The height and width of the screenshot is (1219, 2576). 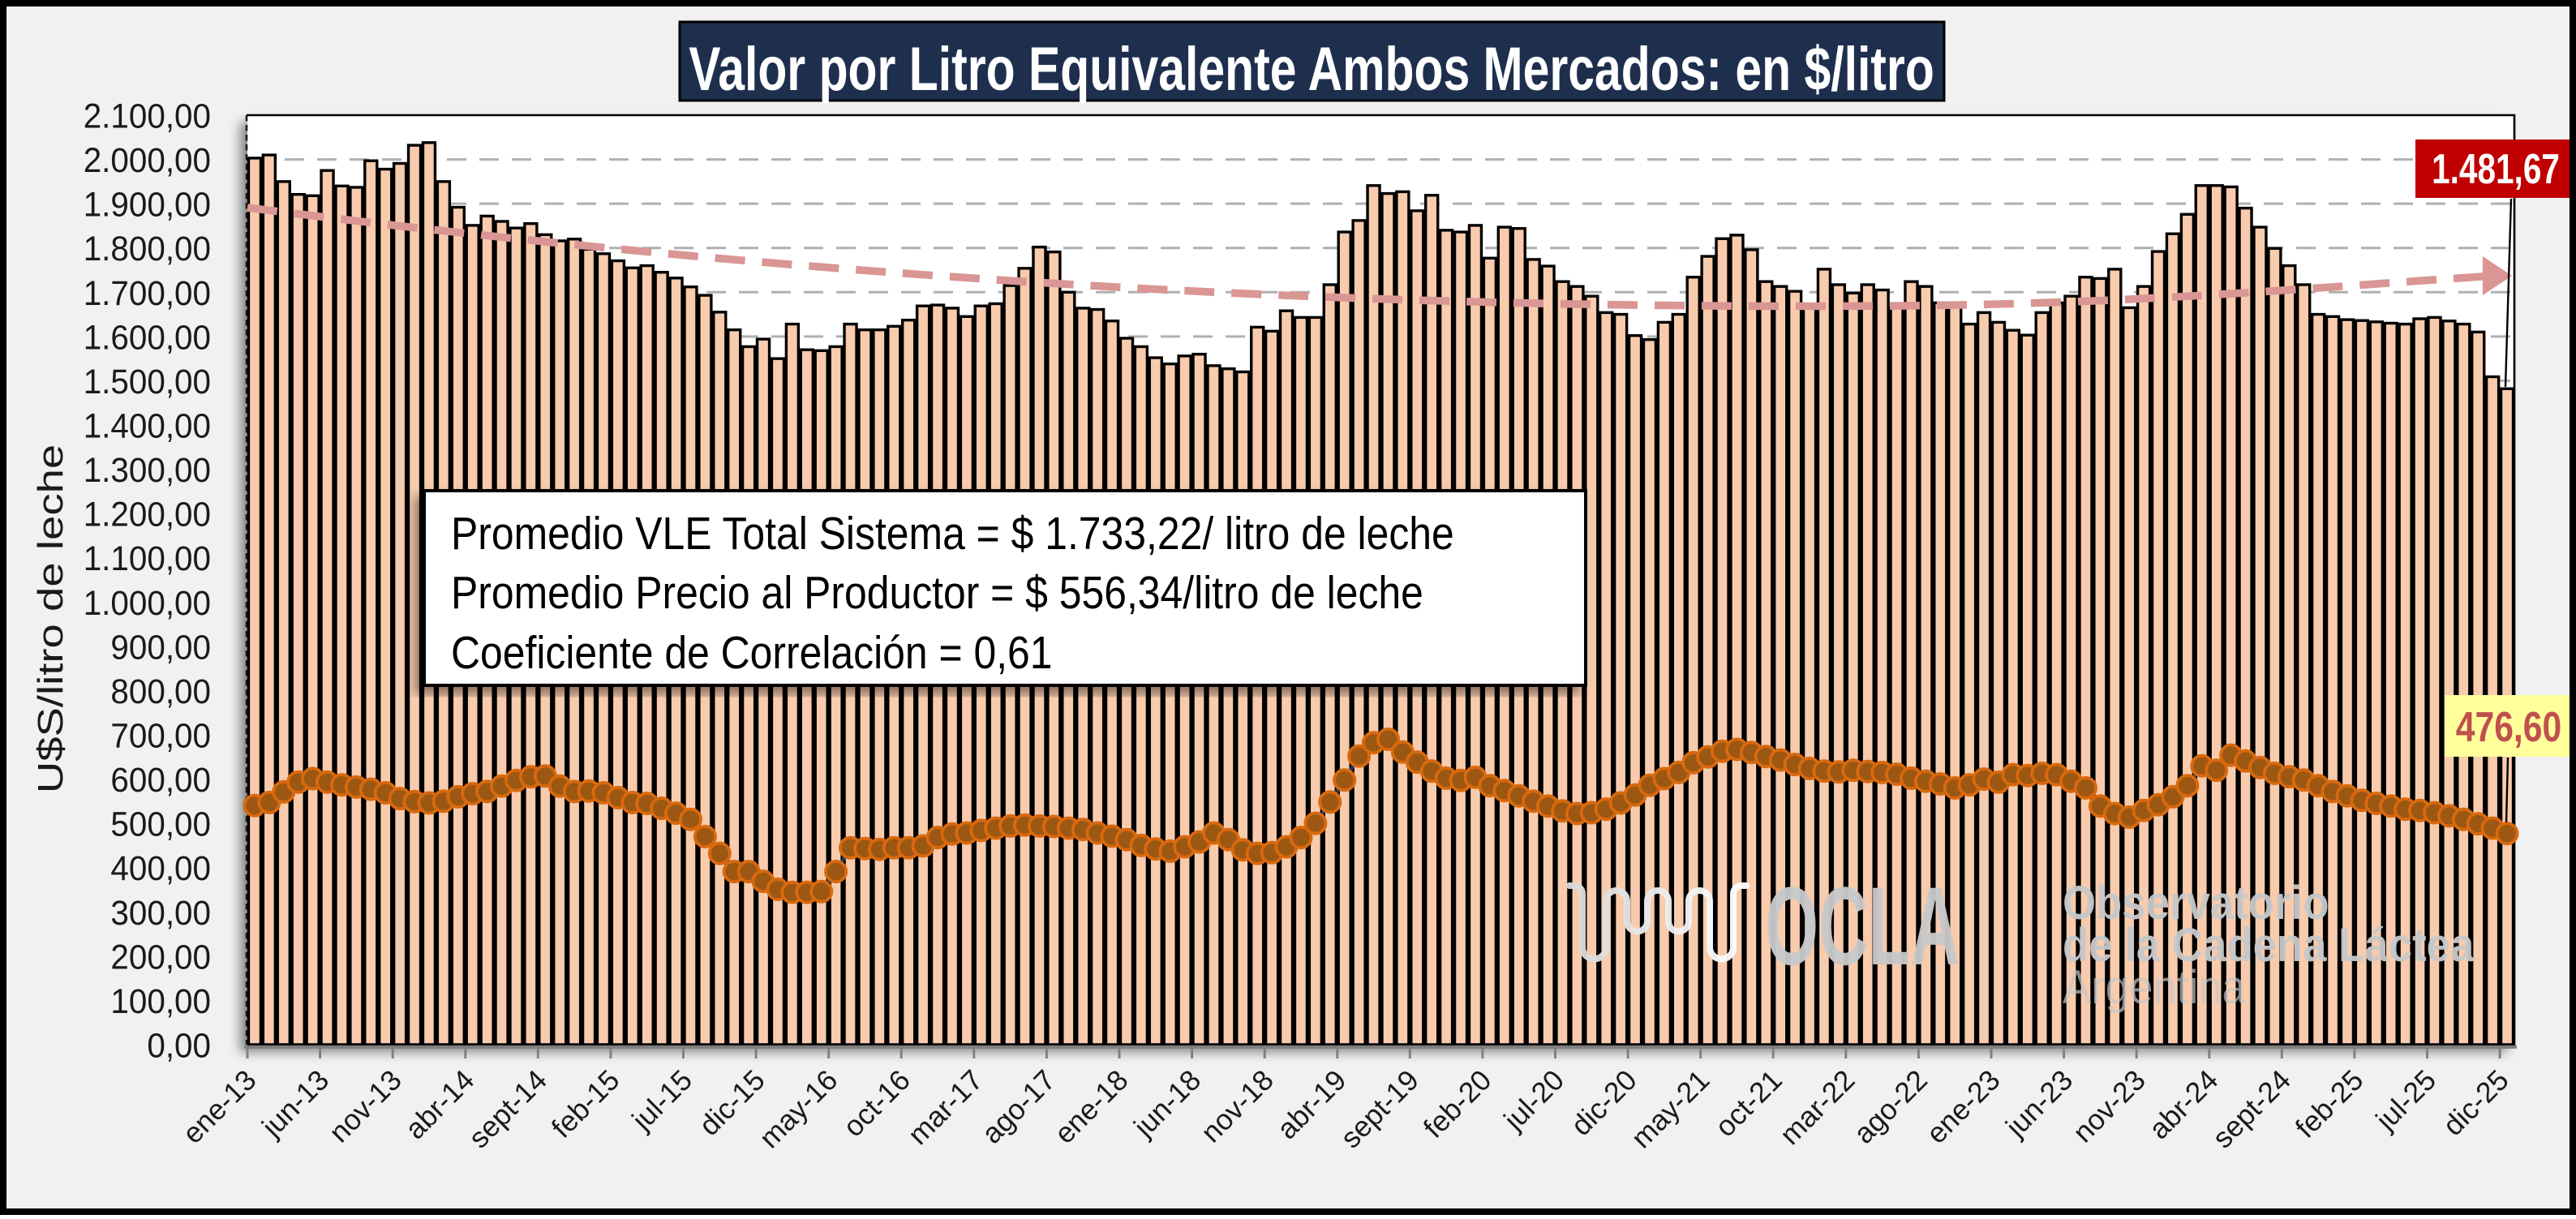 What do you see at coordinates (147, 558) in the screenshot?
I see `svg-text: 1.100,00` at bounding box center [147, 558].